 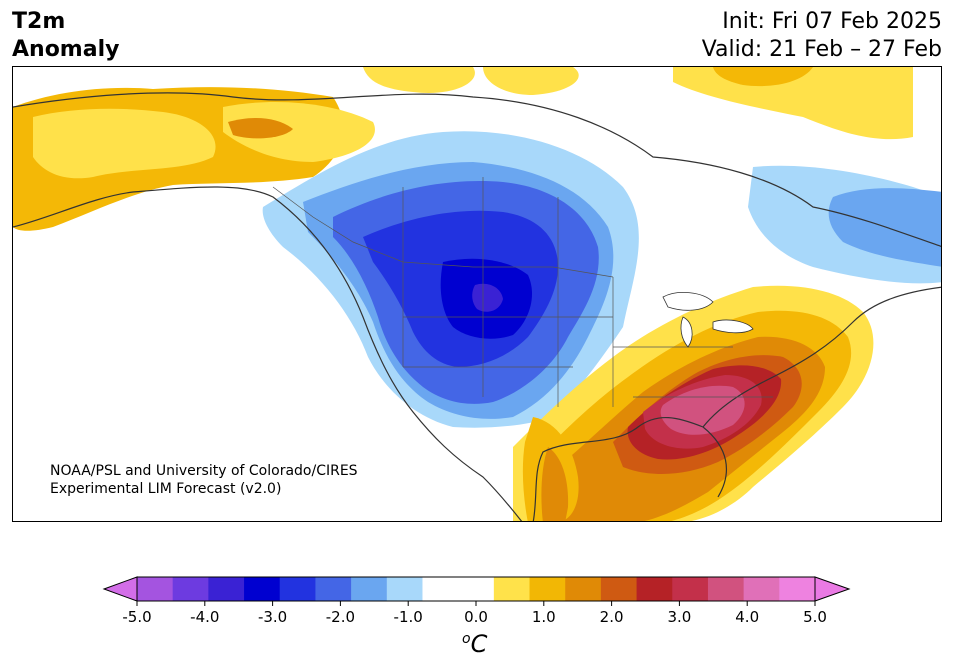 What do you see at coordinates (124, 143) in the screenshot?
I see `alaska-light-warm` at bounding box center [124, 143].